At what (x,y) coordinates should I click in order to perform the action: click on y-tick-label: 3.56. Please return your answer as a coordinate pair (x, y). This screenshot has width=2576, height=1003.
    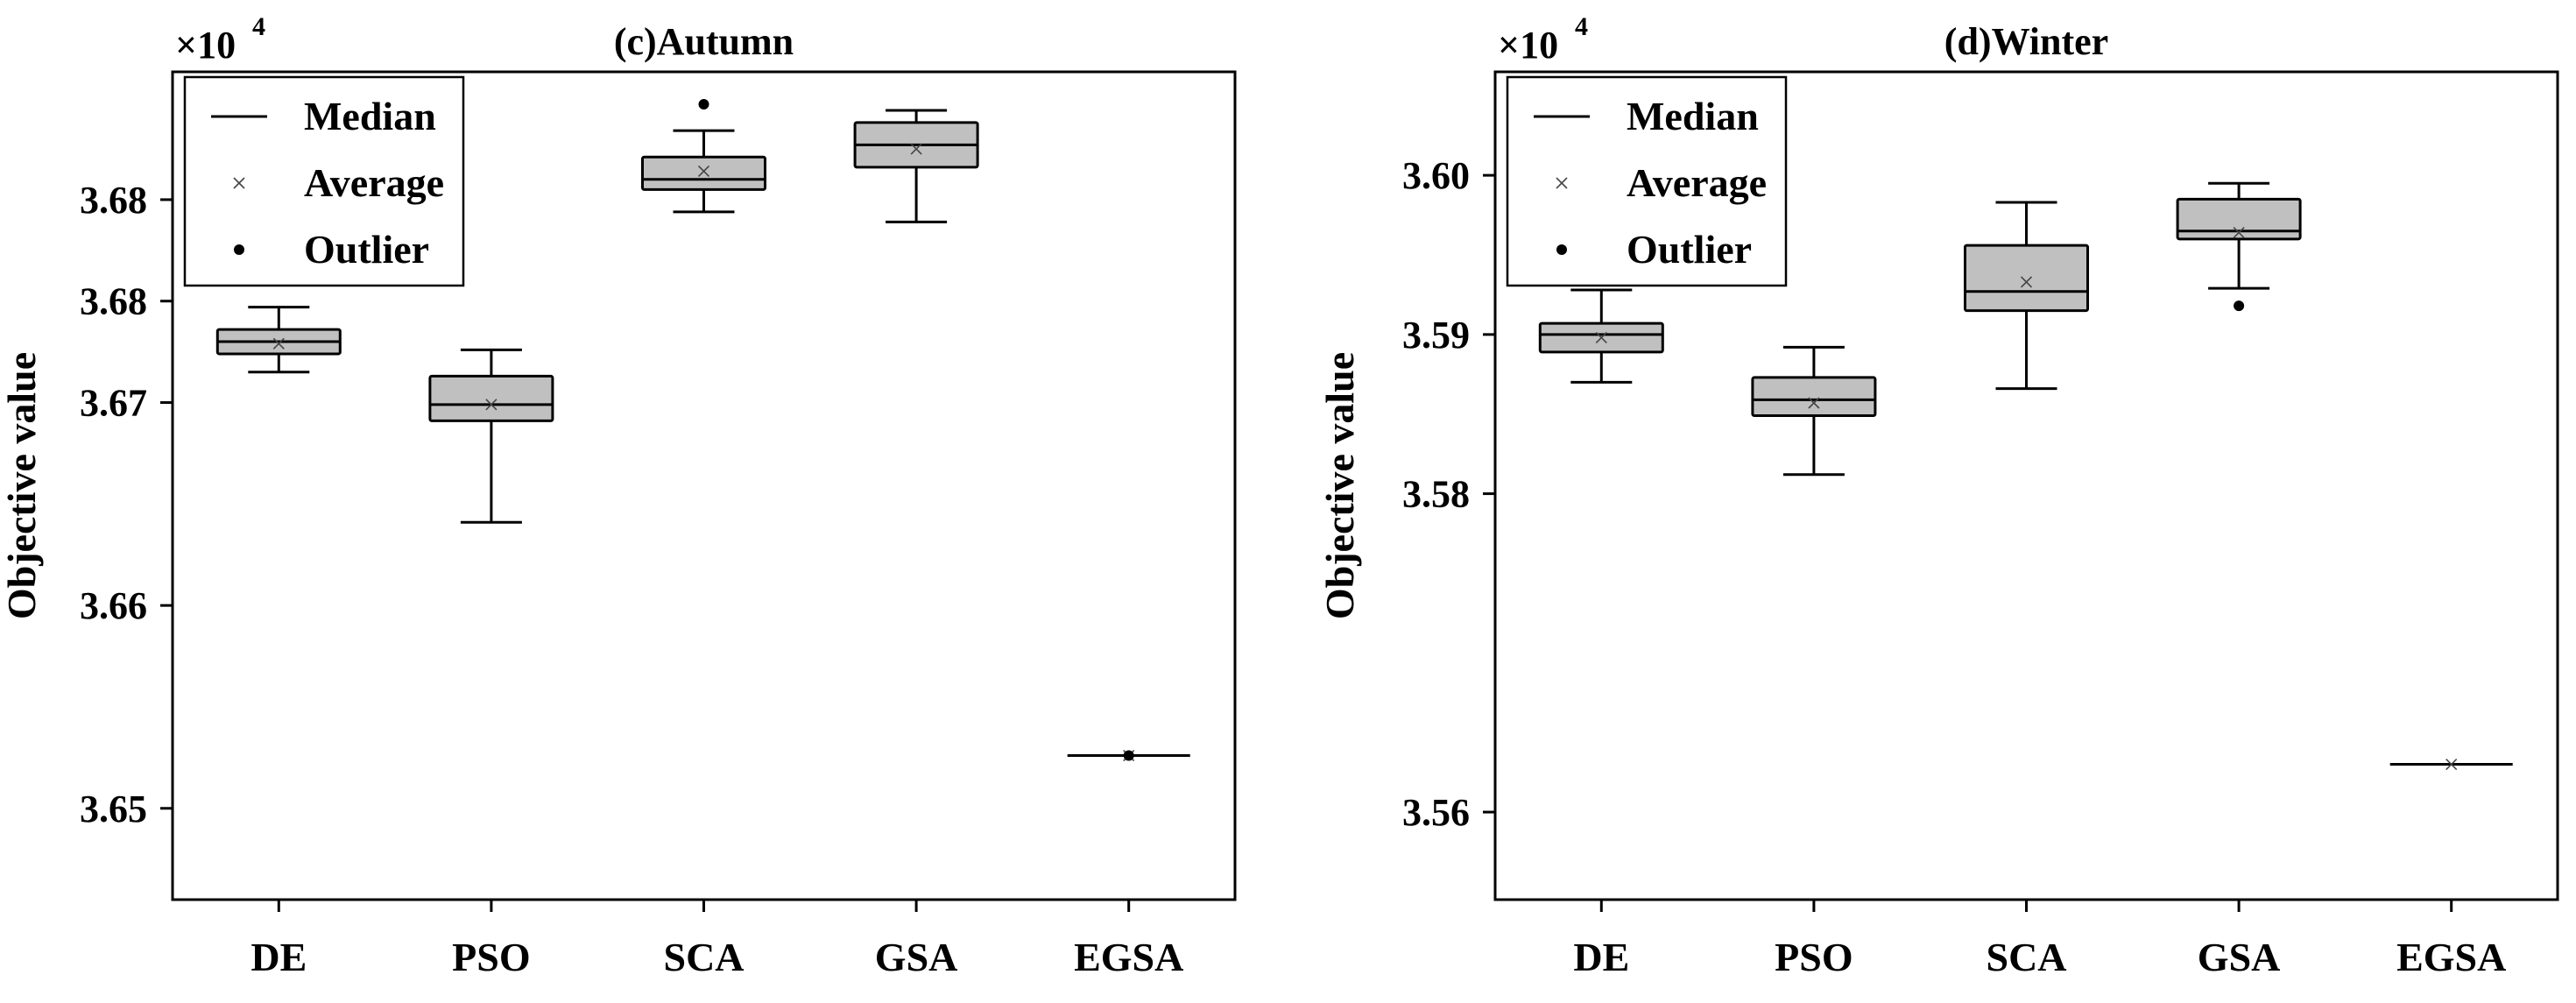
    Looking at the image, I should click on (1436, 812).